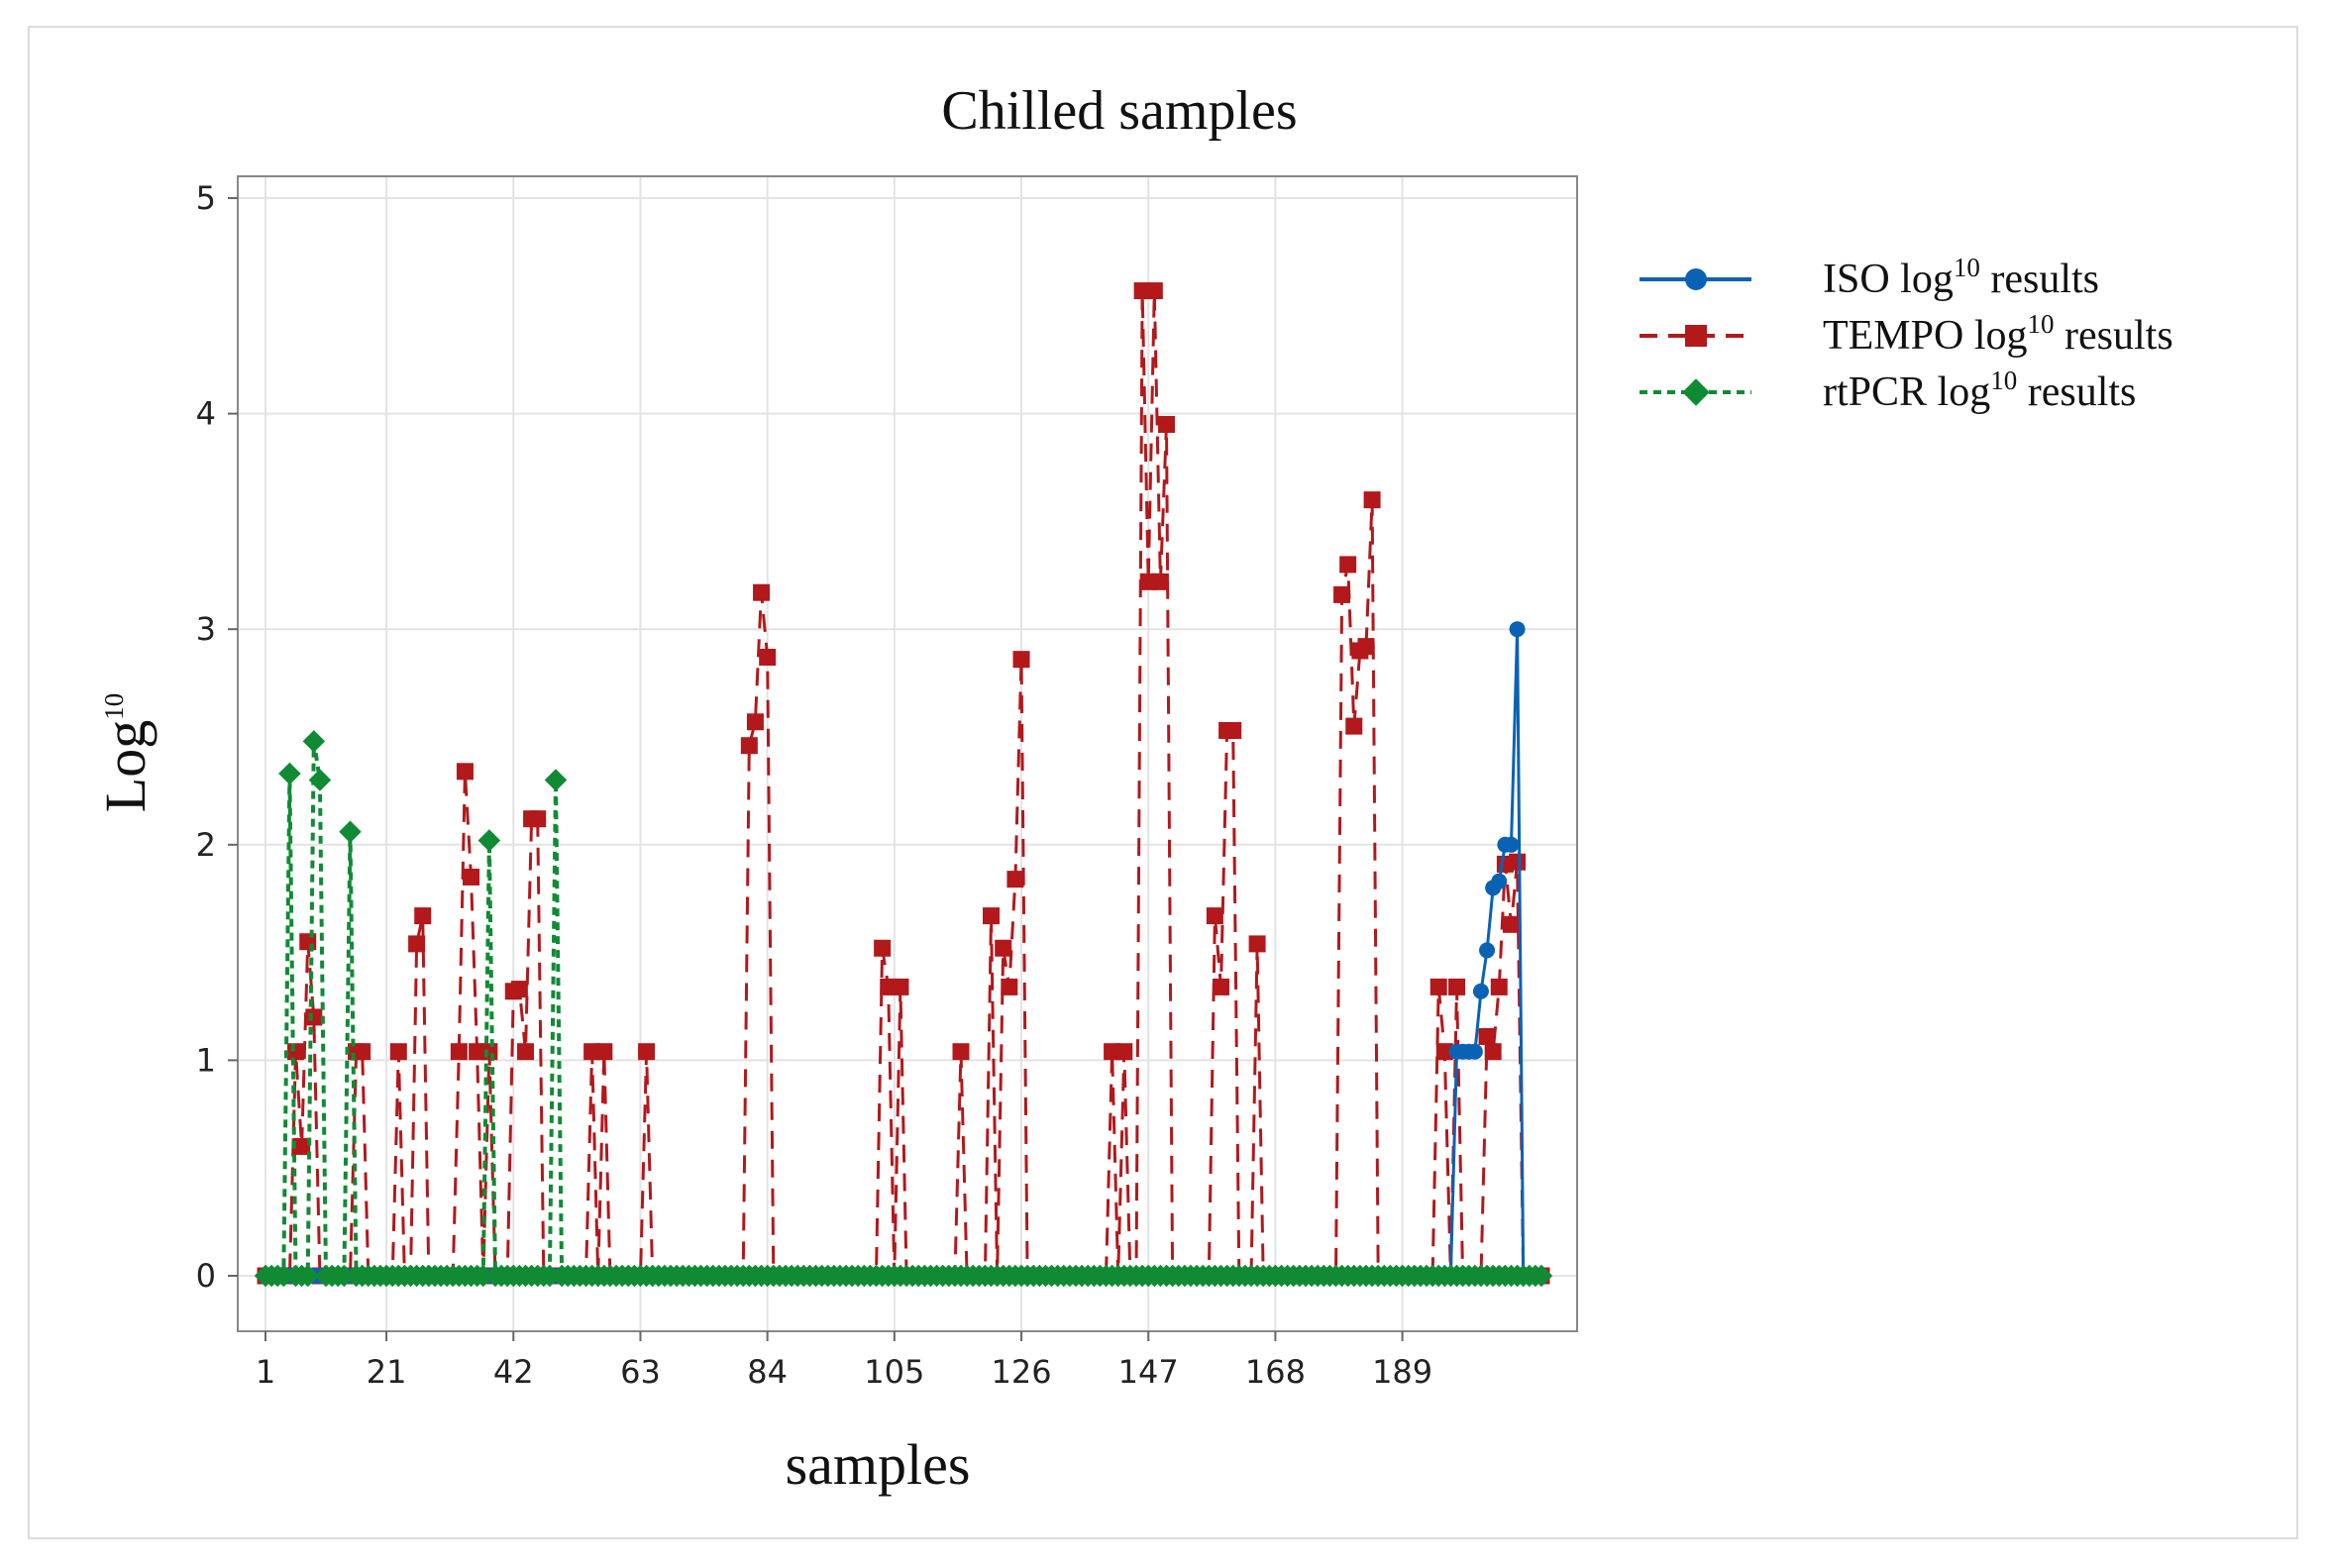  What do you see at coordinates (1906, 334) in the screenshot?
I see `legend-item: TEMPO log10 results` at bounding box center [1906, 334].